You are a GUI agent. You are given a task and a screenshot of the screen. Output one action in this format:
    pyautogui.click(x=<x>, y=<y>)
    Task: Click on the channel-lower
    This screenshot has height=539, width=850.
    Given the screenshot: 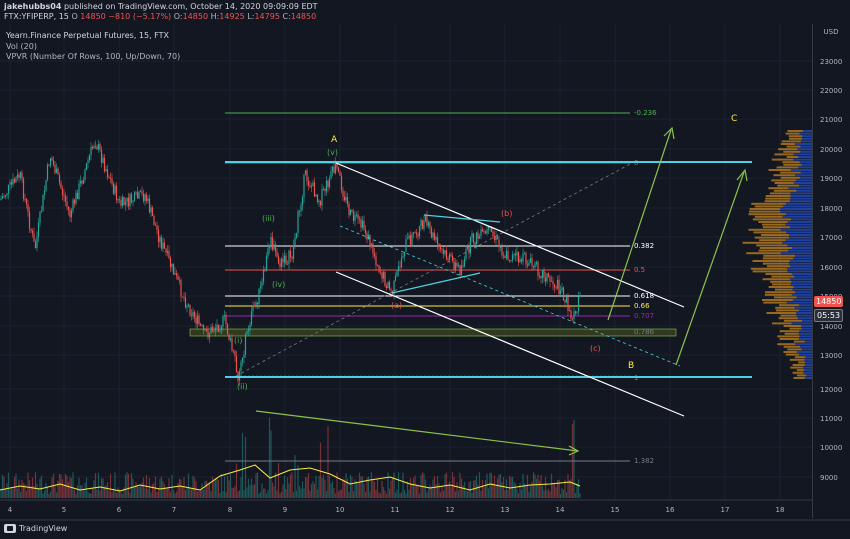 What is the action you would take?
    pyautogui.click(x=510, y=344)
    